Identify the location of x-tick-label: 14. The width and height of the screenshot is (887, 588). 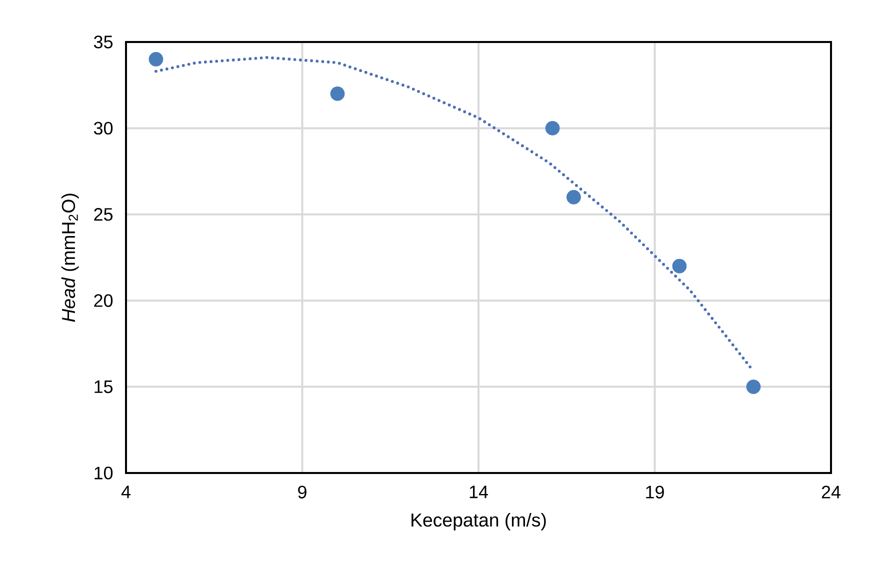
(479, 492).